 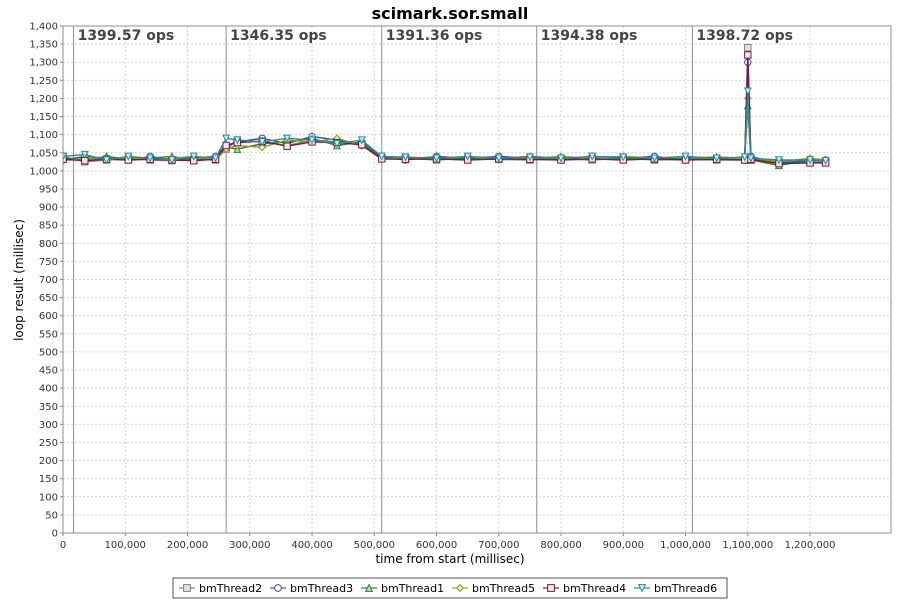 I want to click on y-tick-label: 950, so click(x=48, y=189).